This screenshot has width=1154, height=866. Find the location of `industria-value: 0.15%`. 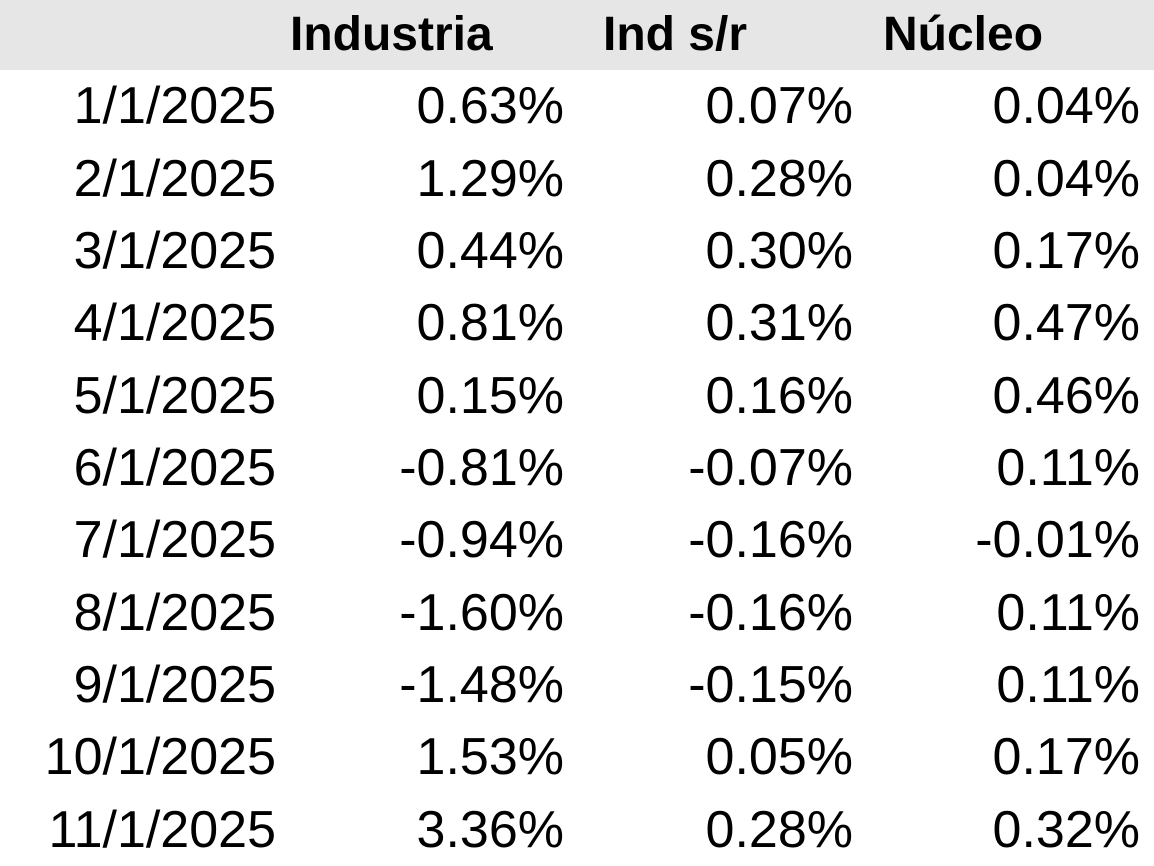

industria-value: 0.15% is located at coordinates (490, 395).